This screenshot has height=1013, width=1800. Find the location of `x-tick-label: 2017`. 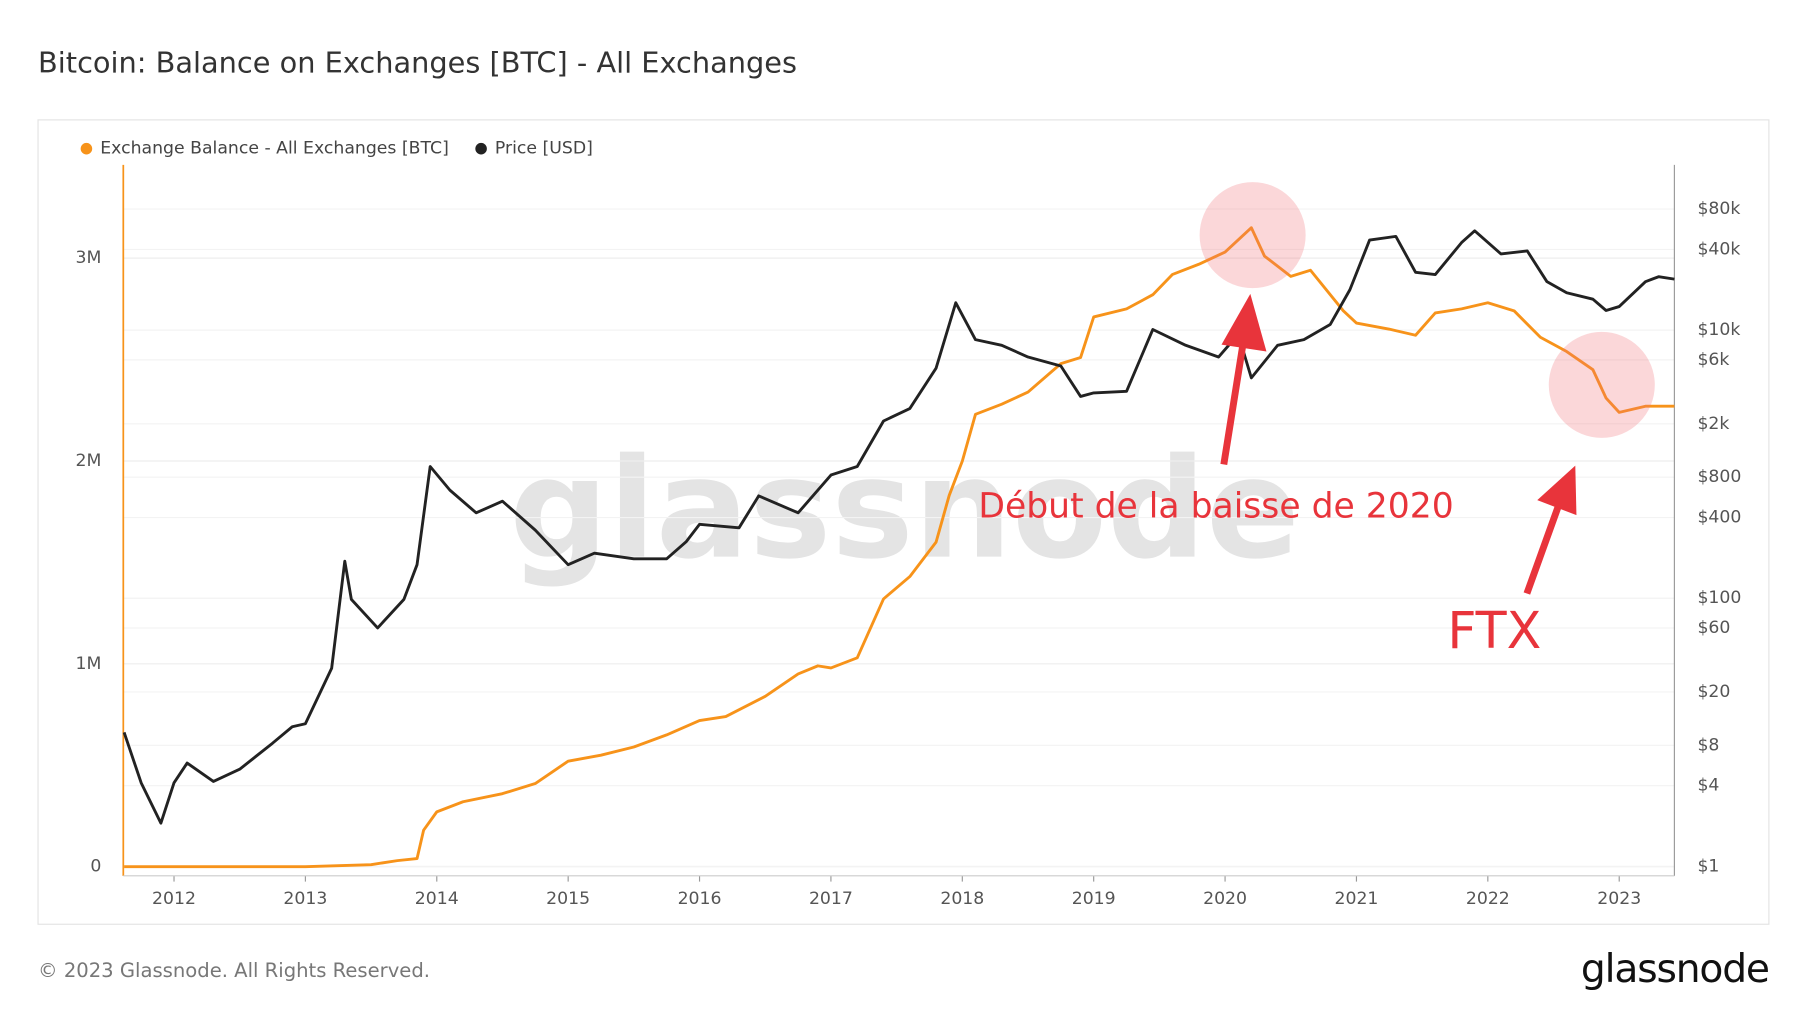

x-tick-label: 2017 is located at coordinates (831, 899).